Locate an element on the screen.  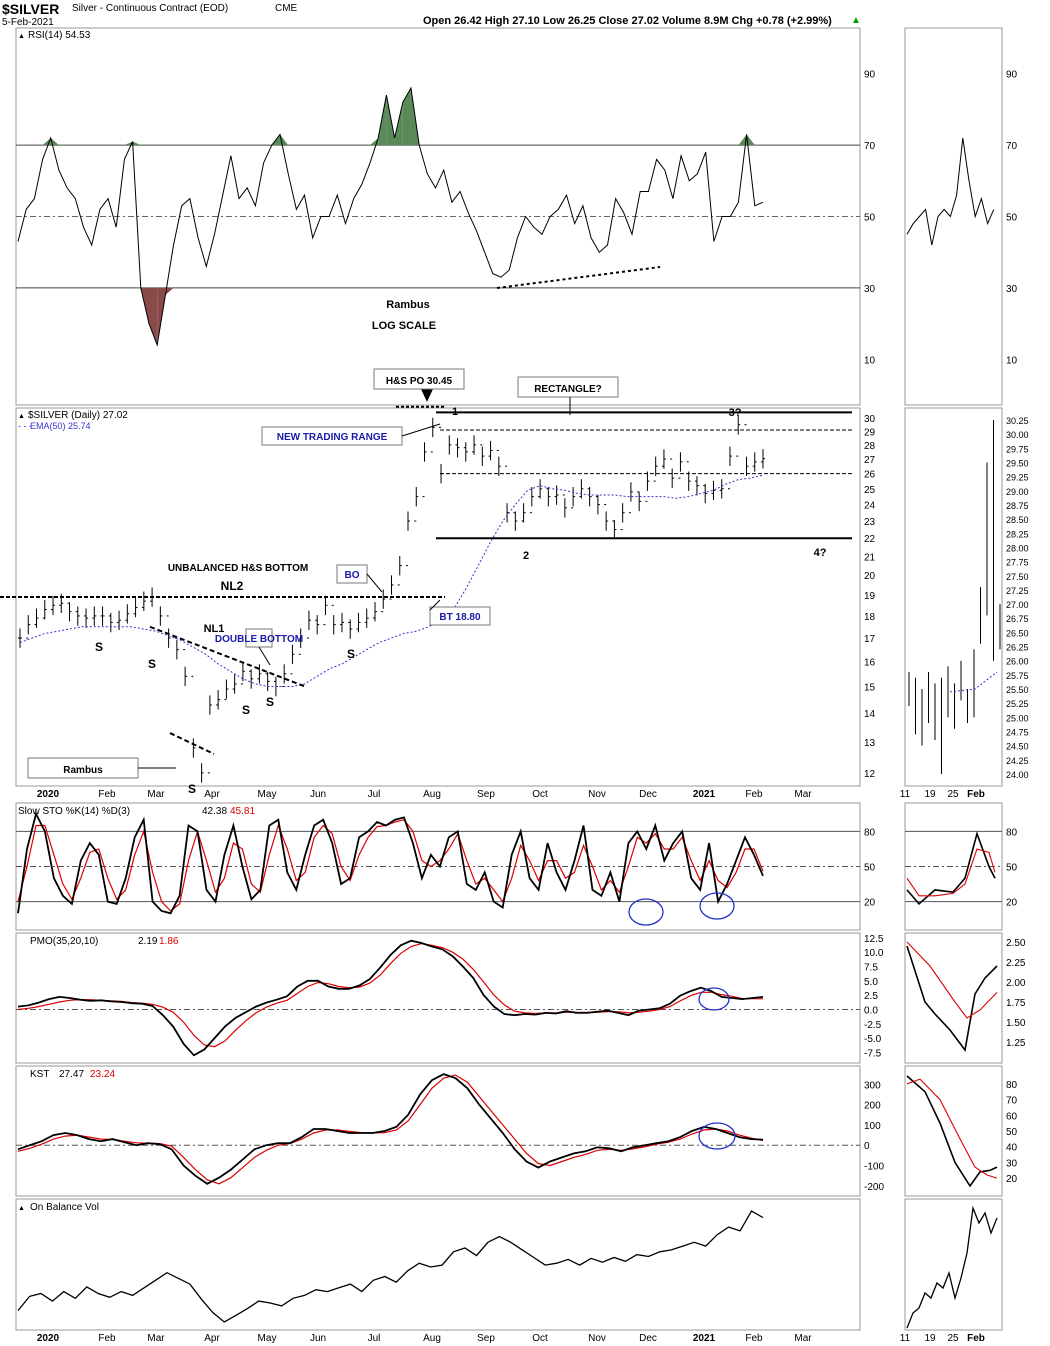
kst-tick-label: 200 is located at coordinates (872, 1106).